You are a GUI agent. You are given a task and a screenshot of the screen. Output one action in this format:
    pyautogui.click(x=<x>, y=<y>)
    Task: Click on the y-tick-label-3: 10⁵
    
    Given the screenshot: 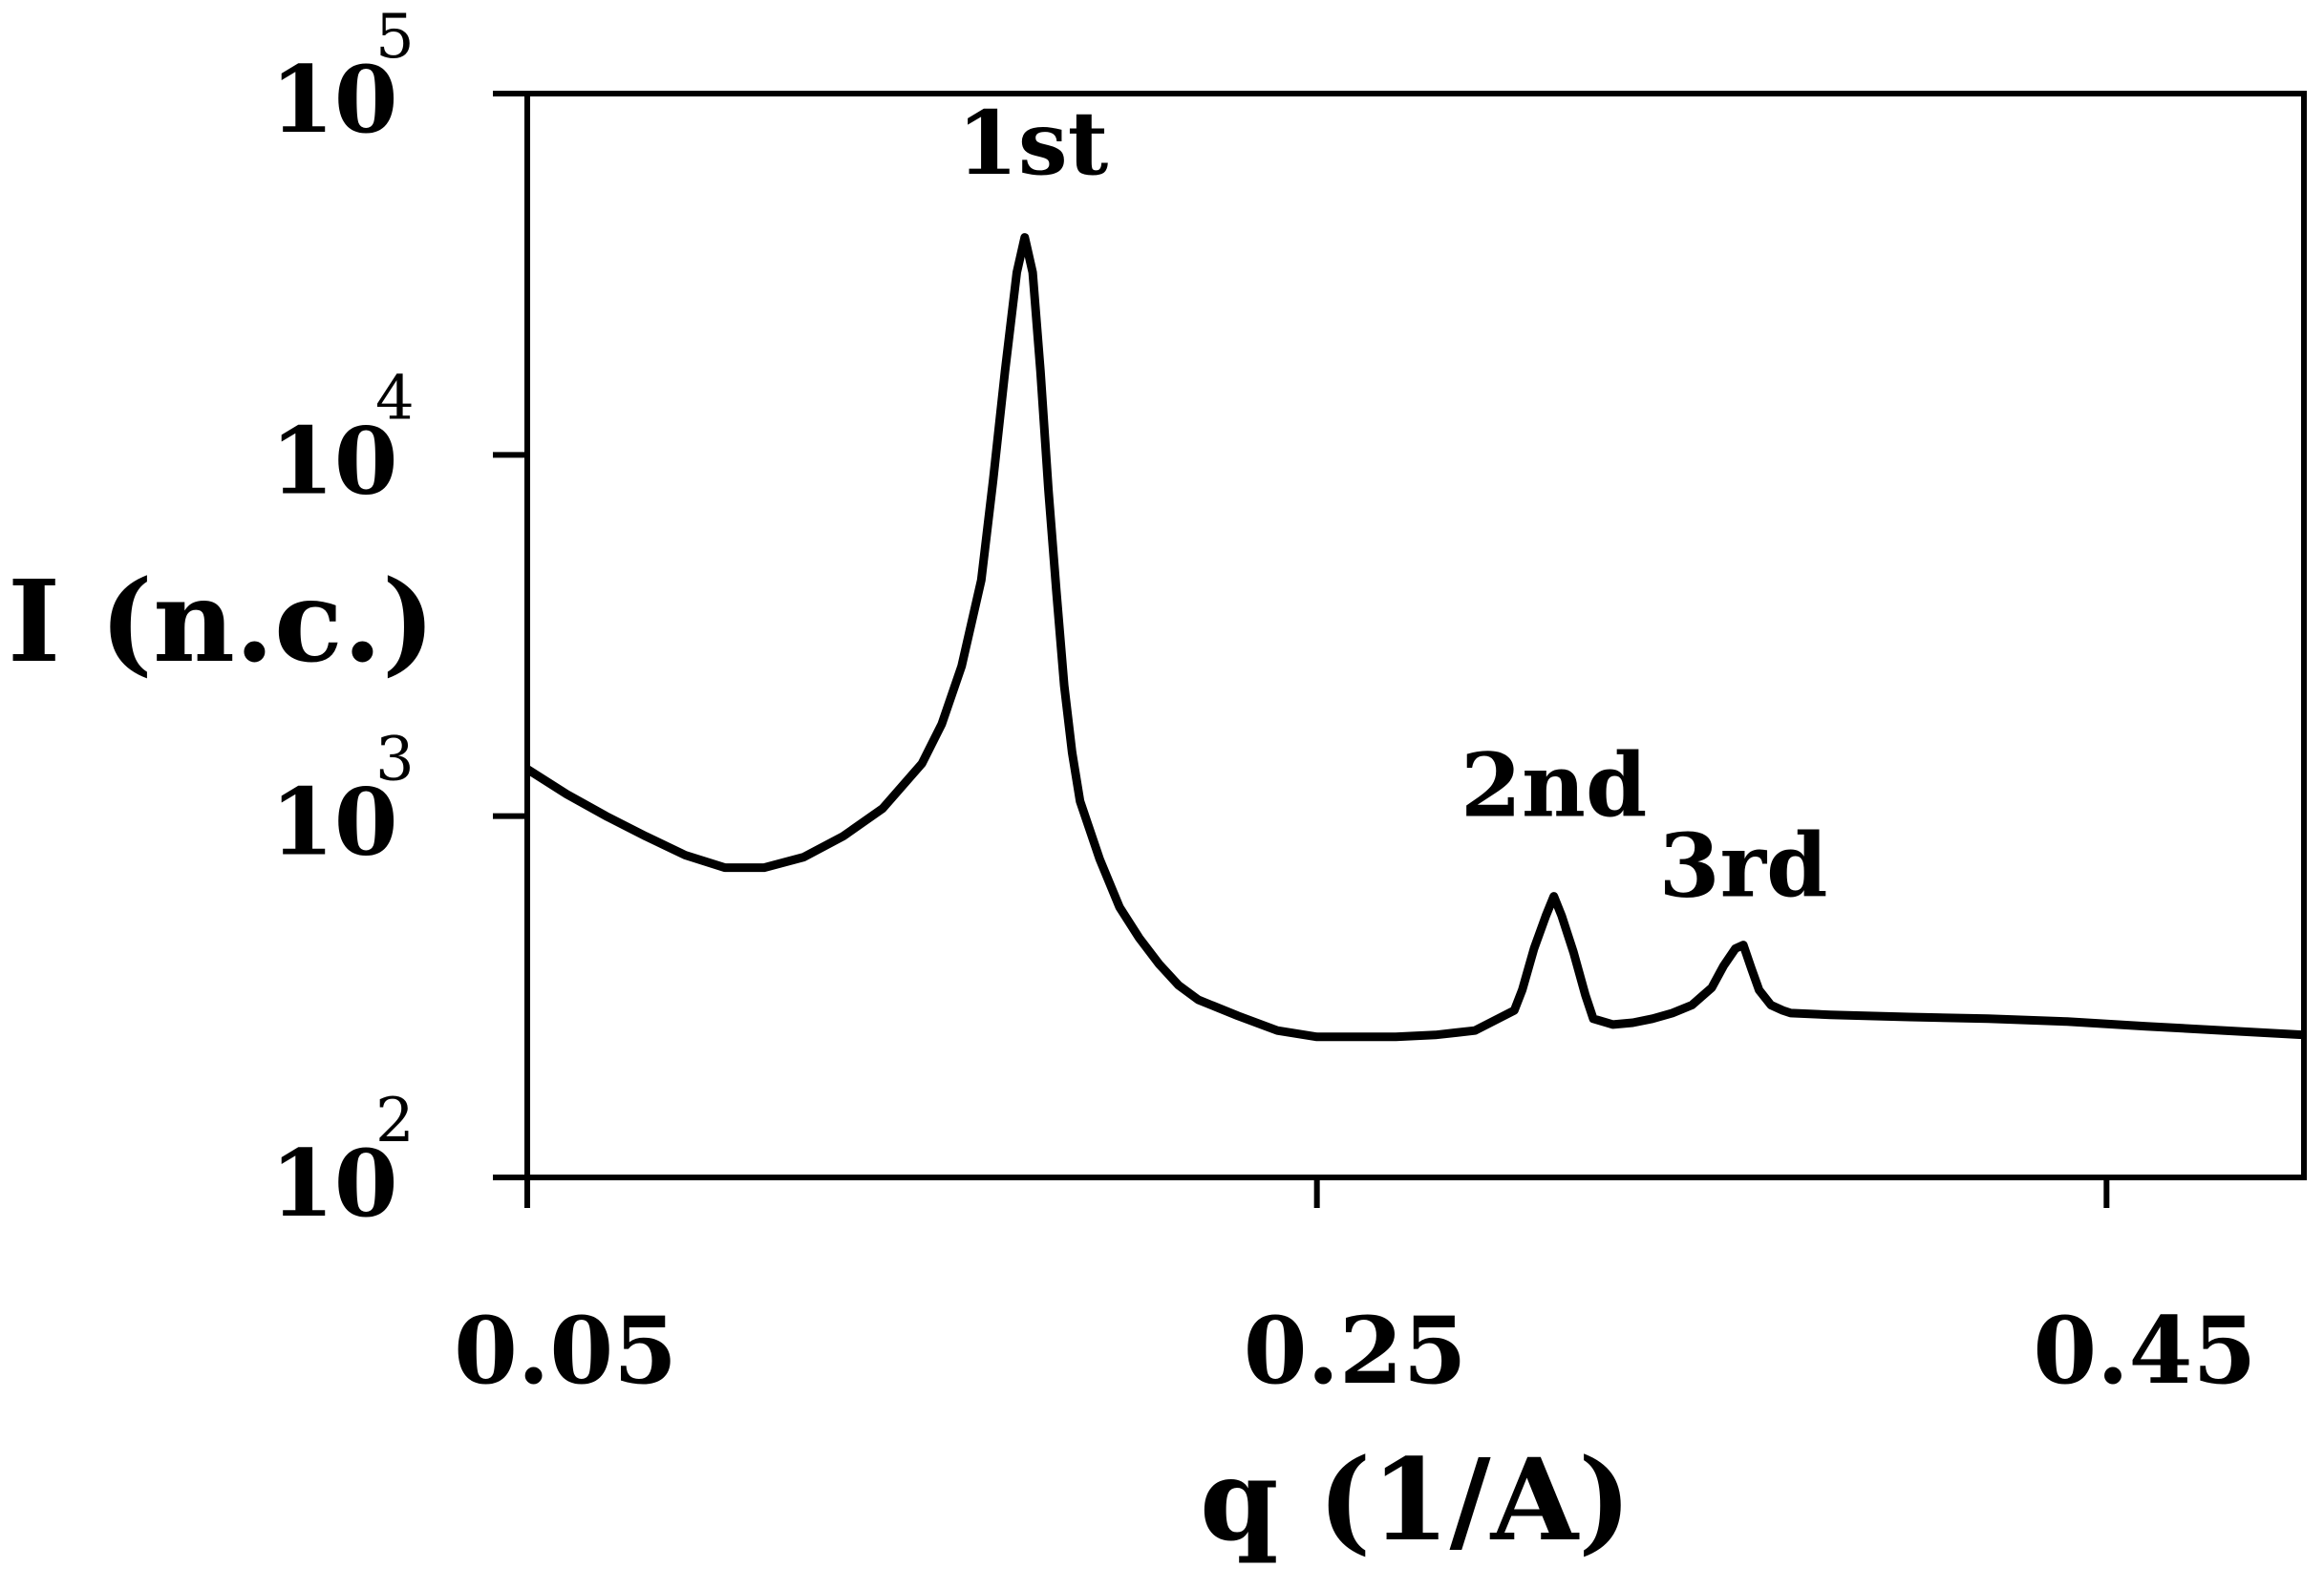 What is the action you would take?
    pyautogui.click(x=342, y=78)
    